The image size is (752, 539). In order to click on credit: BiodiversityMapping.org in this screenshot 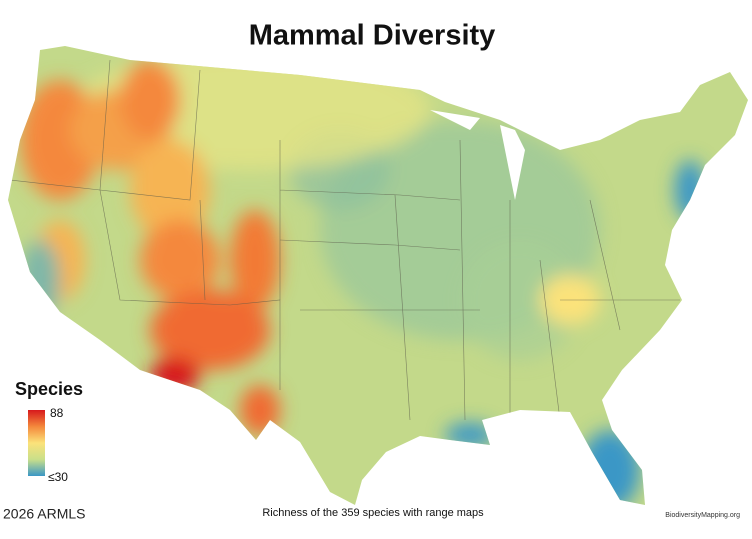, I will do `click(702, 515)`.